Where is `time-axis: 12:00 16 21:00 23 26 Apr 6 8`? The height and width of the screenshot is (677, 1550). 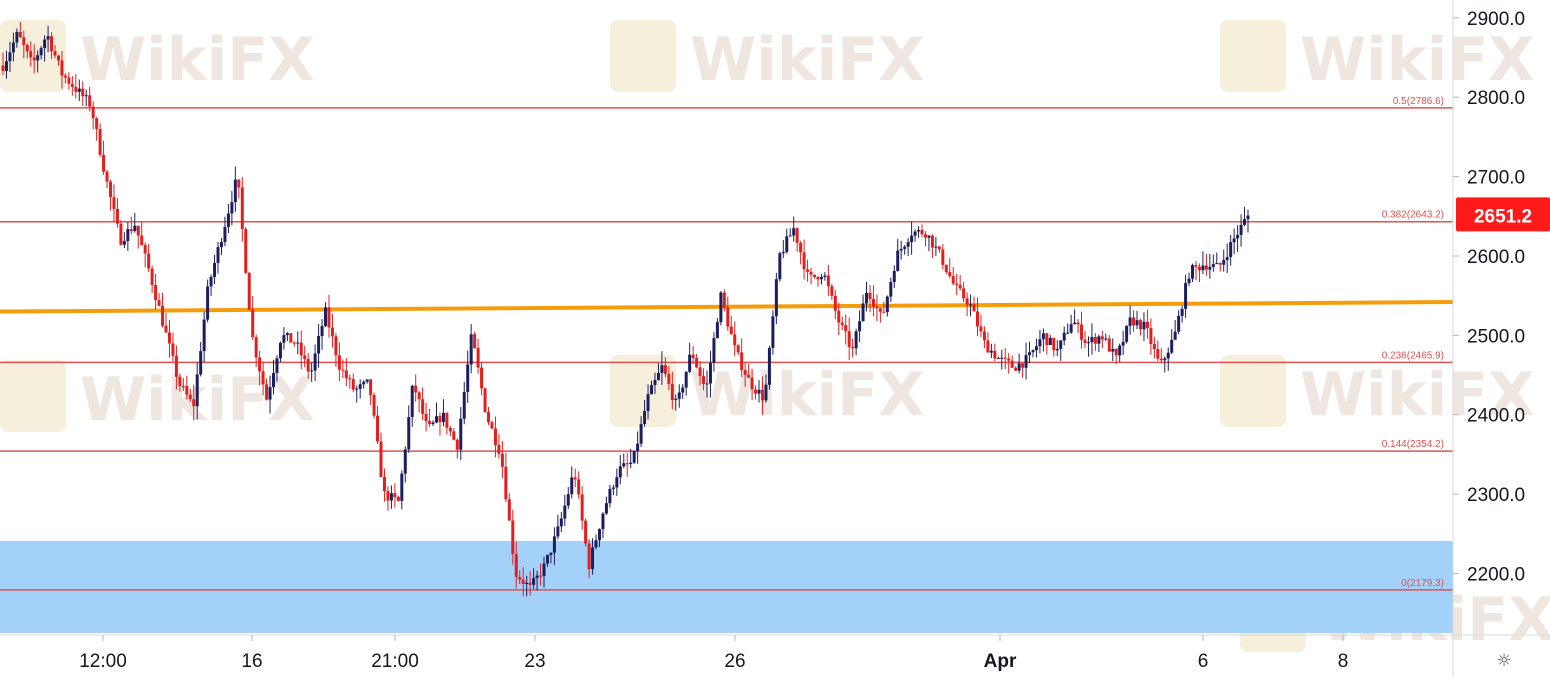
time-axis: 12:00 16 21:00 23 26 Apr 6 8 is located at coordinates (713, 653).